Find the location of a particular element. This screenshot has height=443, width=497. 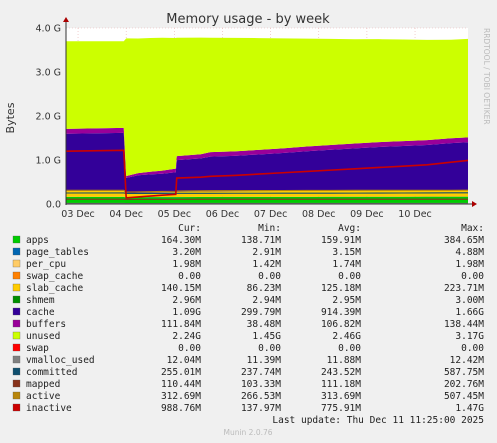

legend-avg-mapped: 111.18M is located at coordinates (341, 384).